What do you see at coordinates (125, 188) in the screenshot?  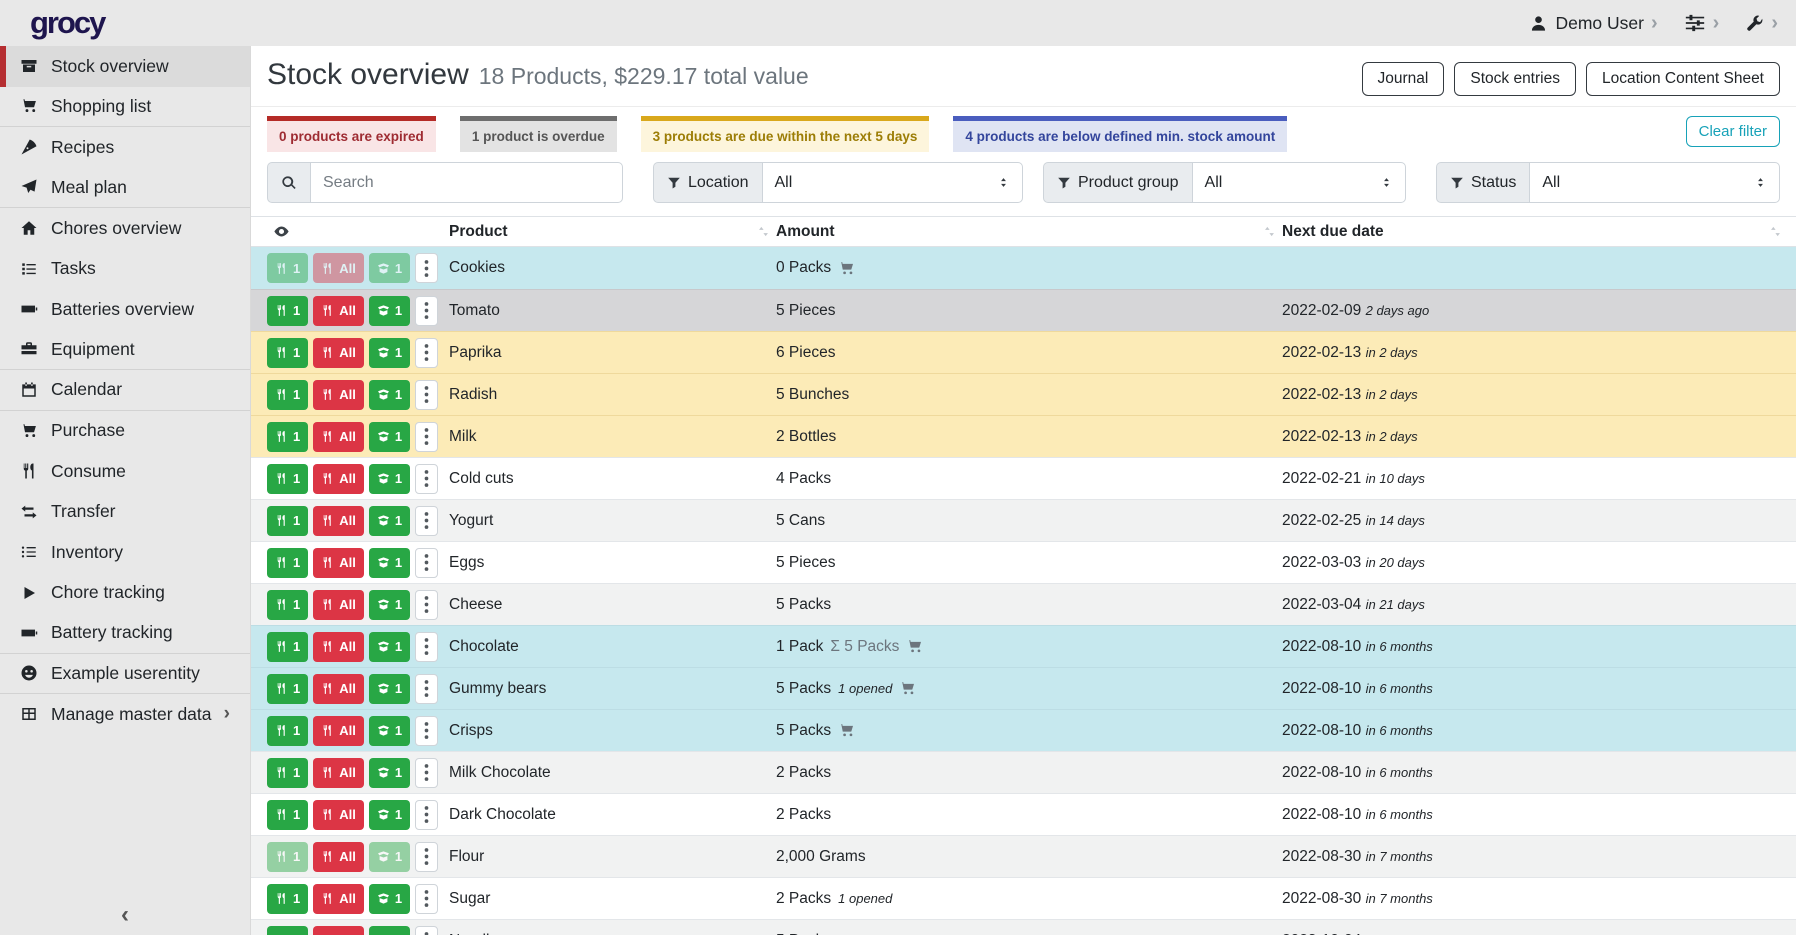 I see `sidebar-item-meal-plan: Meal plan` at bounding box center [125, 188].